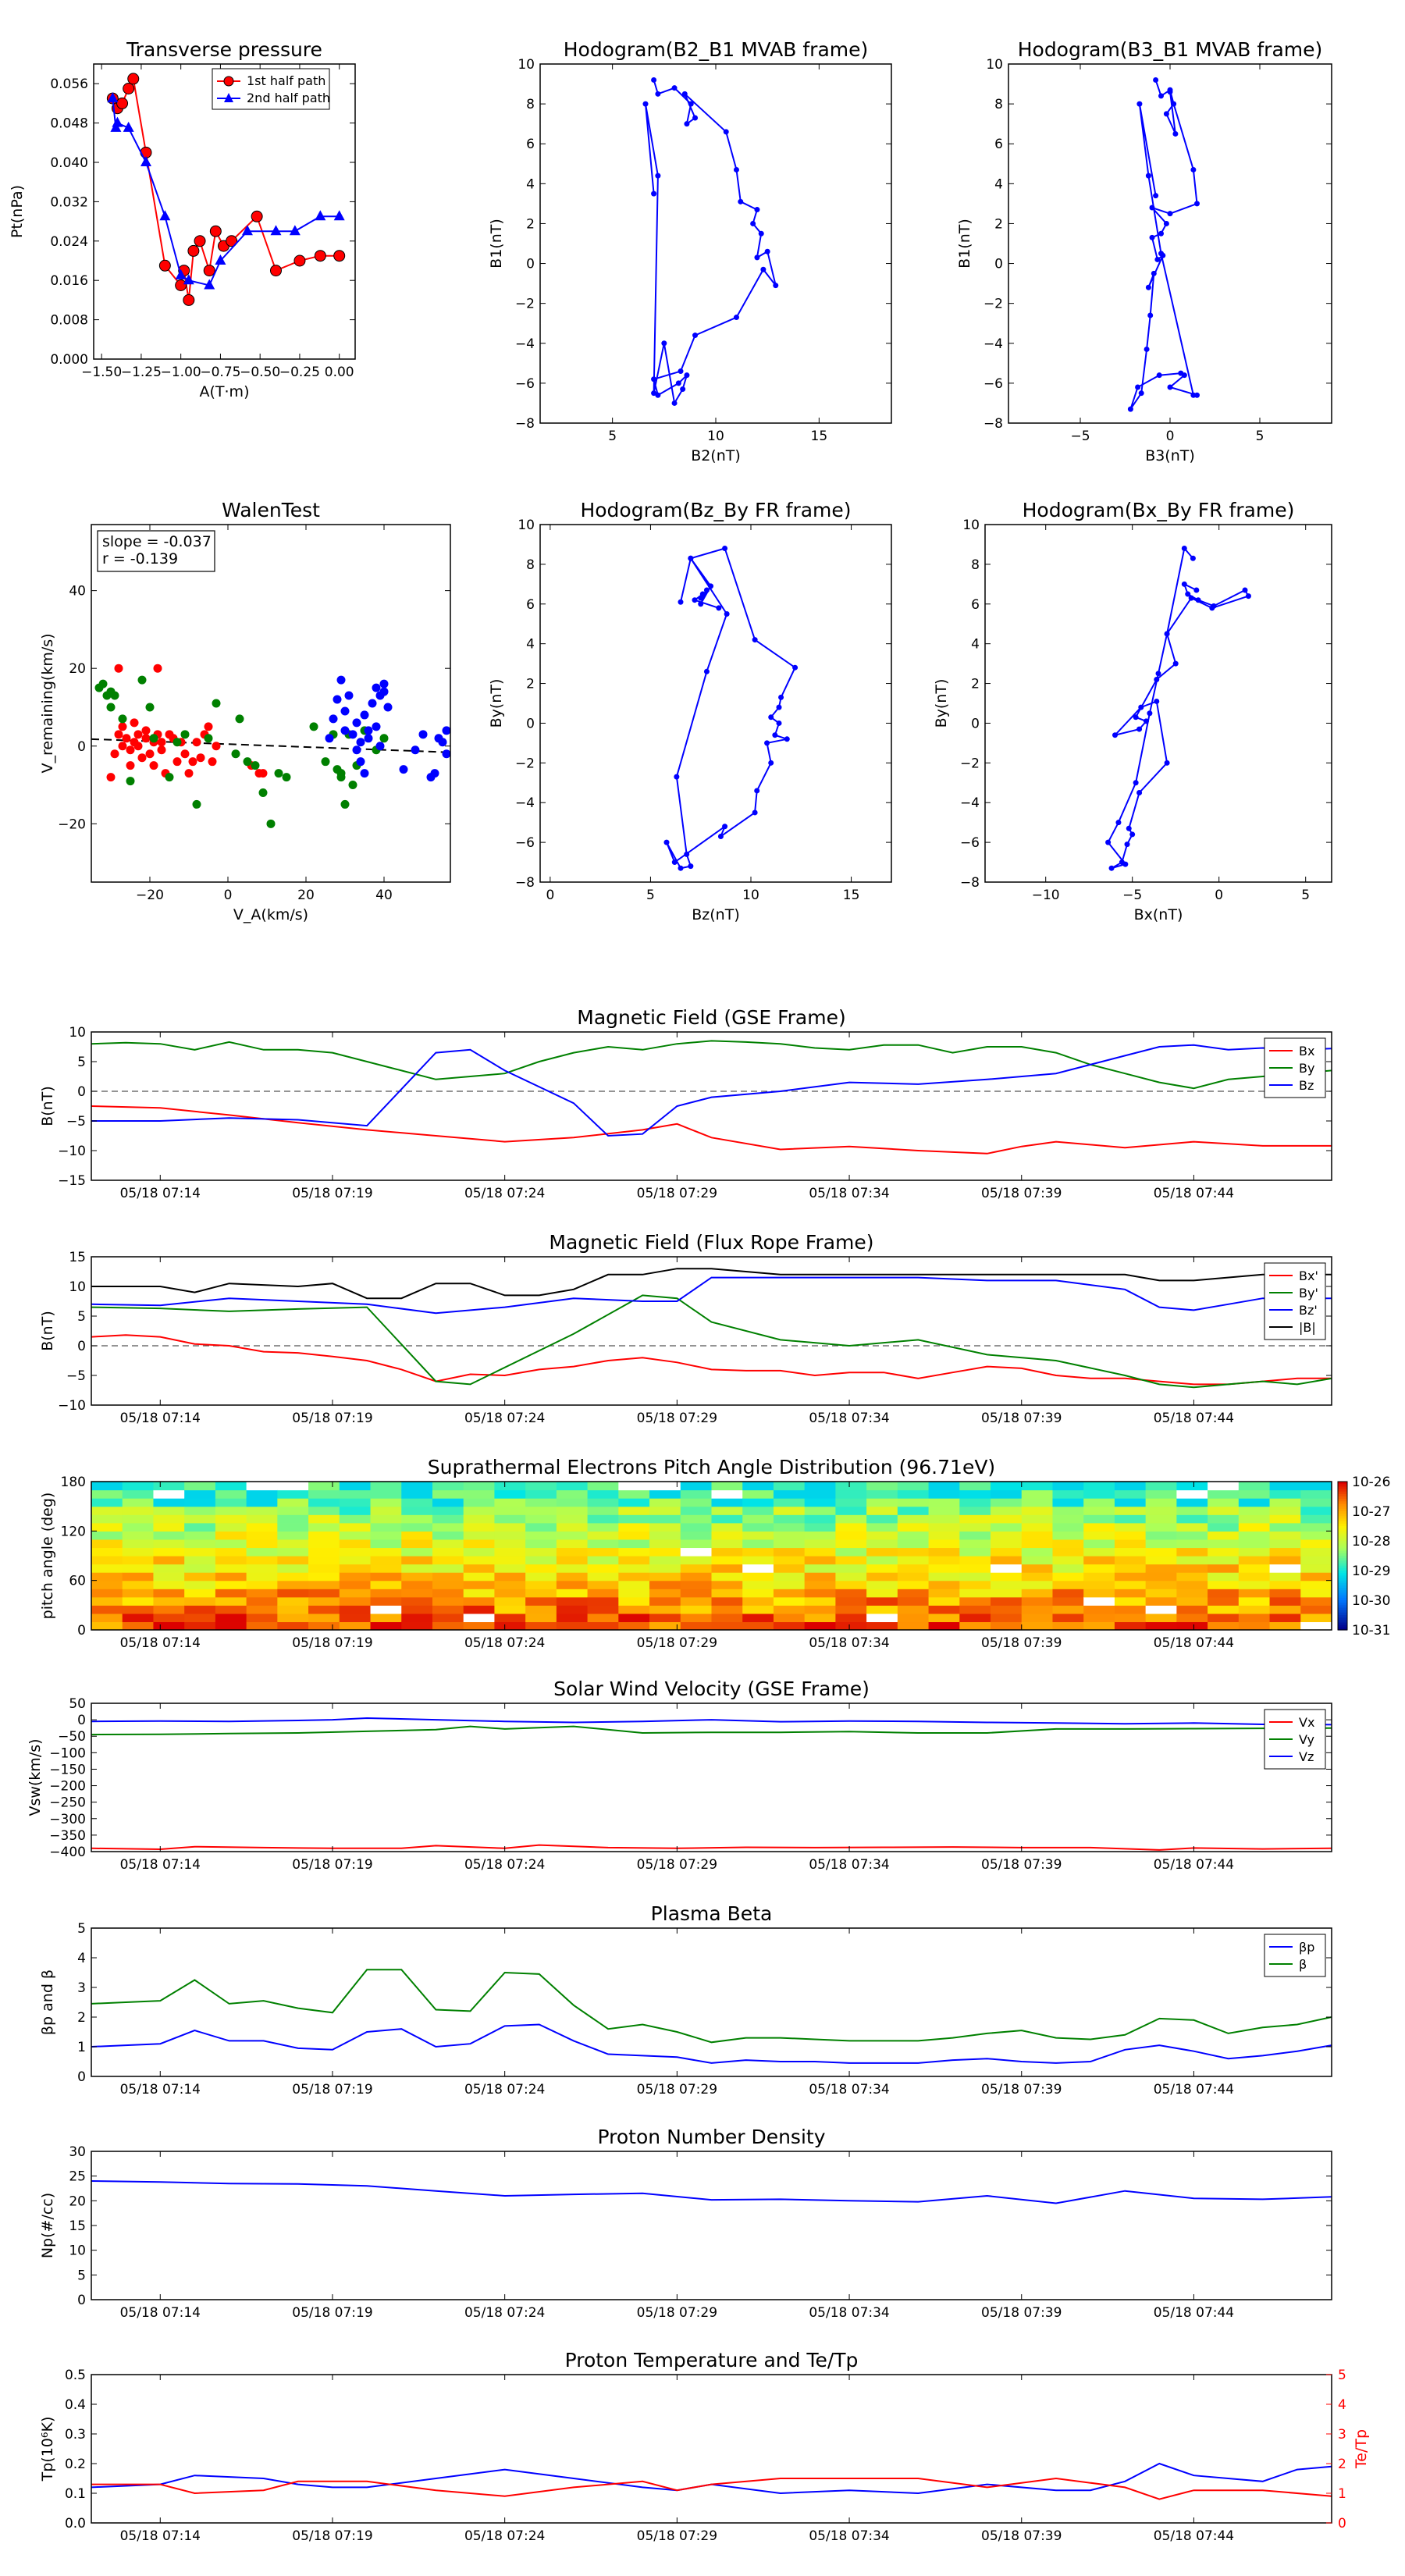 Image resolution: width=1405 pixels, height=2576 pixels. Describe the element at coordinates (505, 2536) in the screenshot. I see `x-tick-label: 05/18 07:24` at that location.